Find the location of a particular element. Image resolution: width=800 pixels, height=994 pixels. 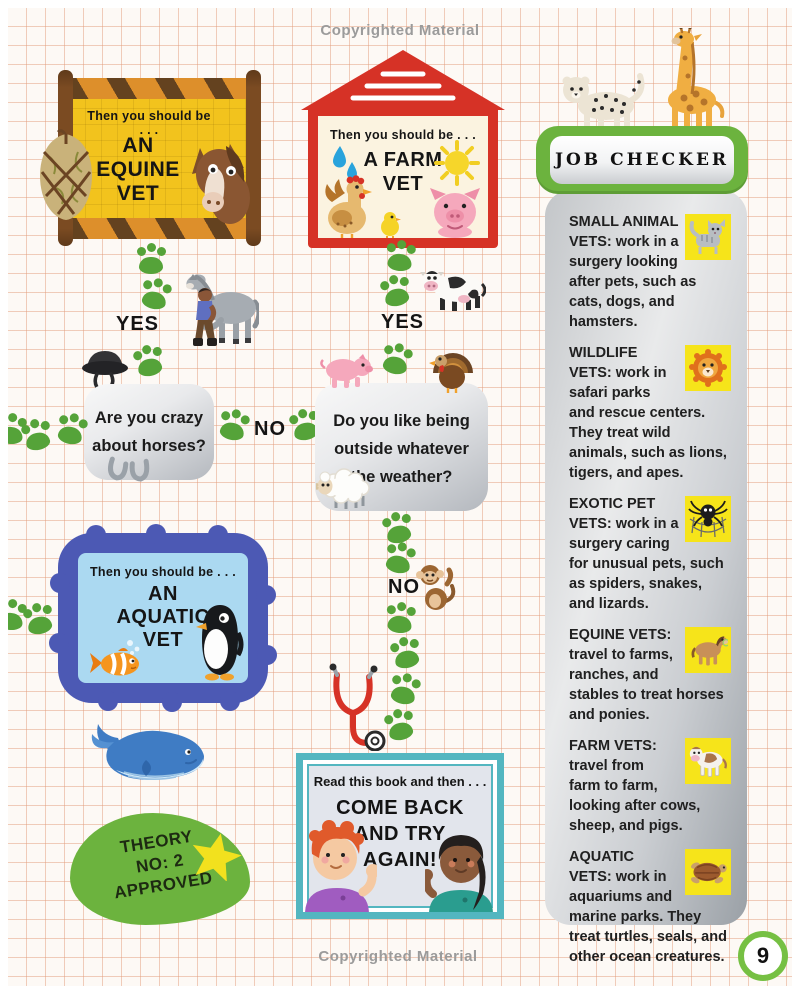

cow-illustration is located at coordinates (453, 291).